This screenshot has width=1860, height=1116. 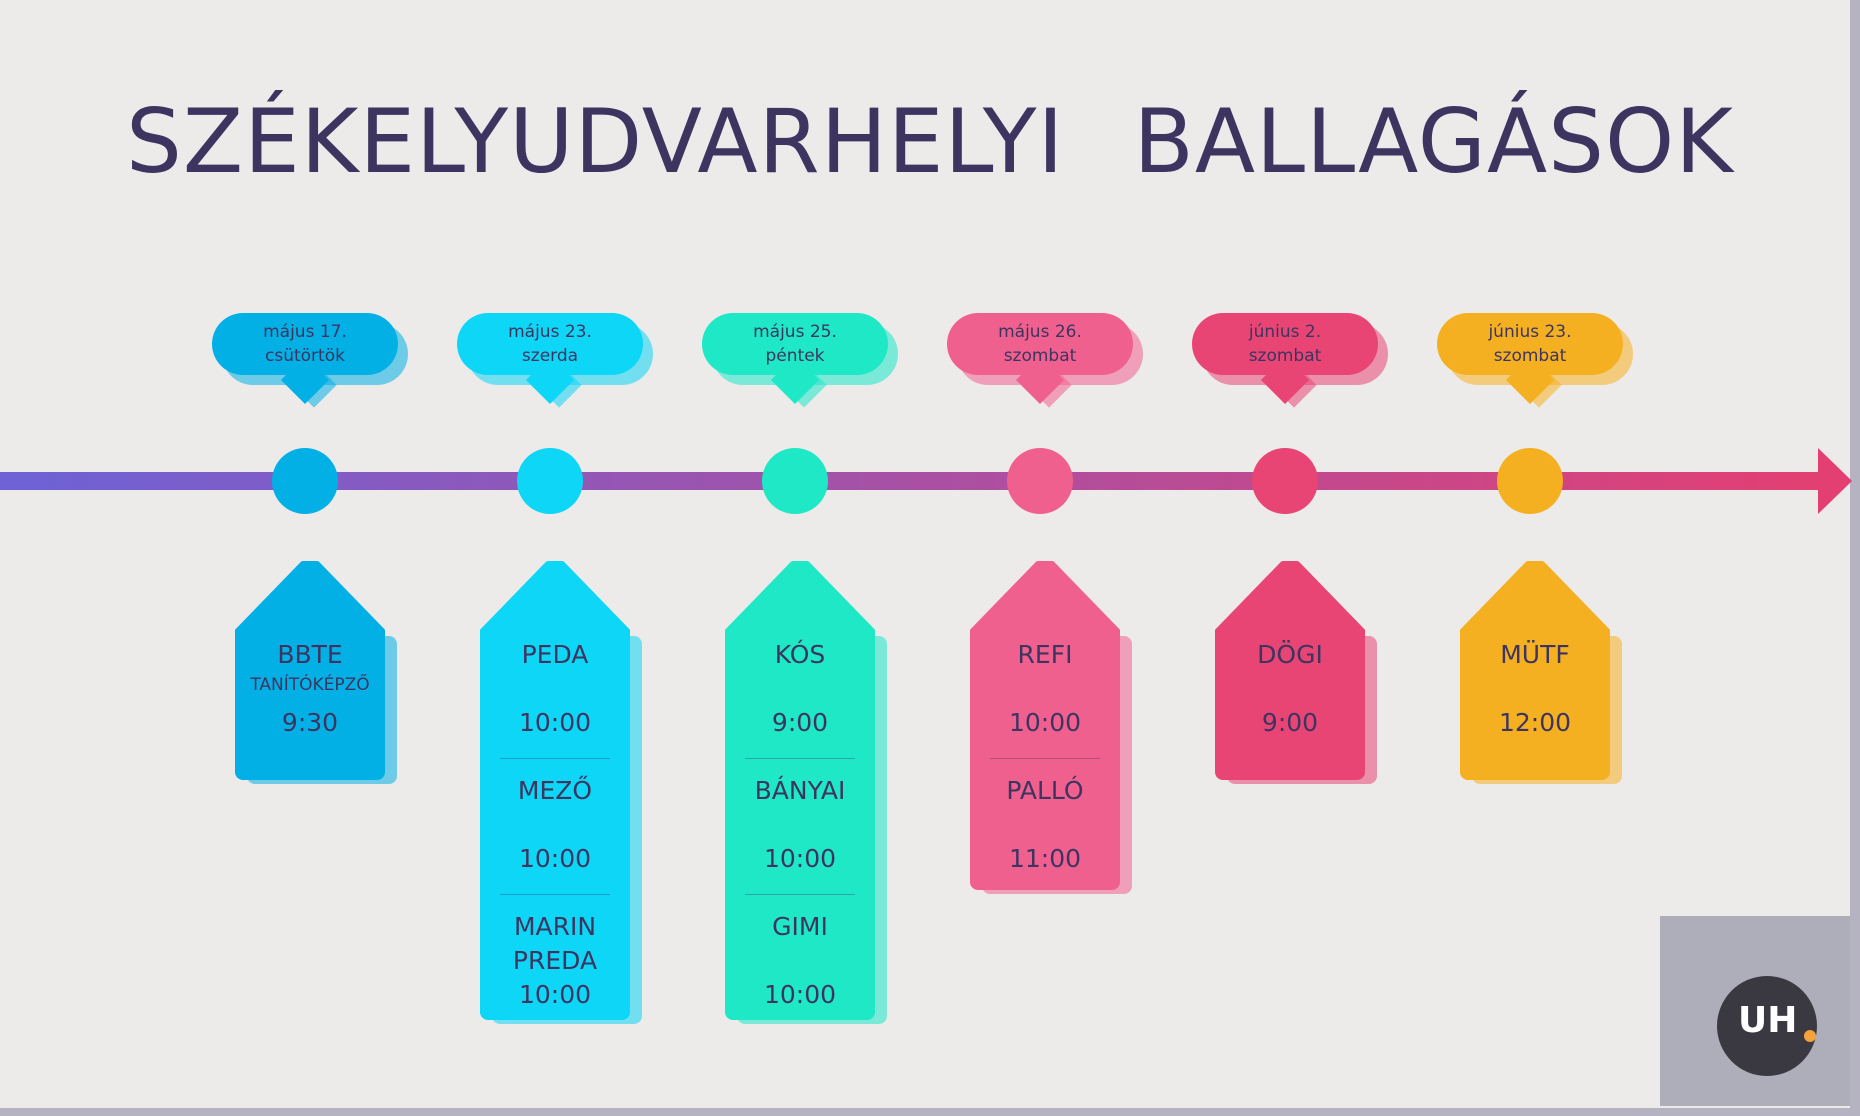 I want to click on school-name: GIMI, so click(x=800, y=926).